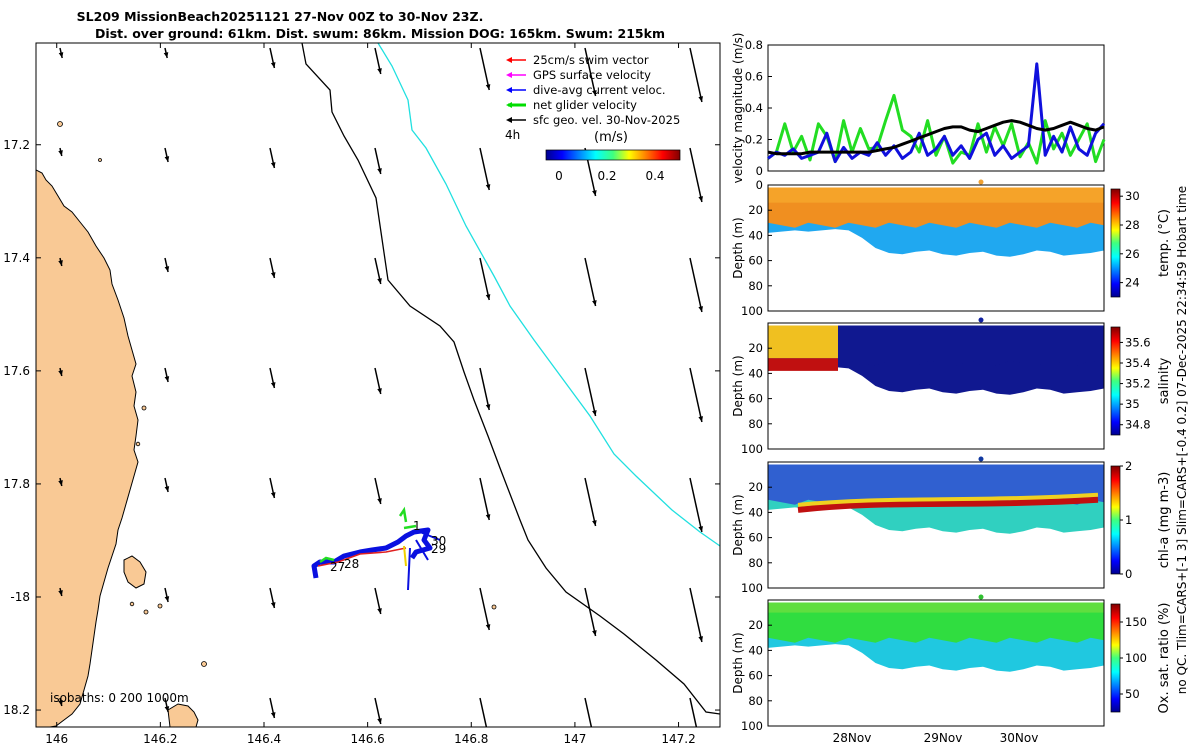  I want to click on section-colorbar-label: chl-a (mg m-3), so click(1164, 520).